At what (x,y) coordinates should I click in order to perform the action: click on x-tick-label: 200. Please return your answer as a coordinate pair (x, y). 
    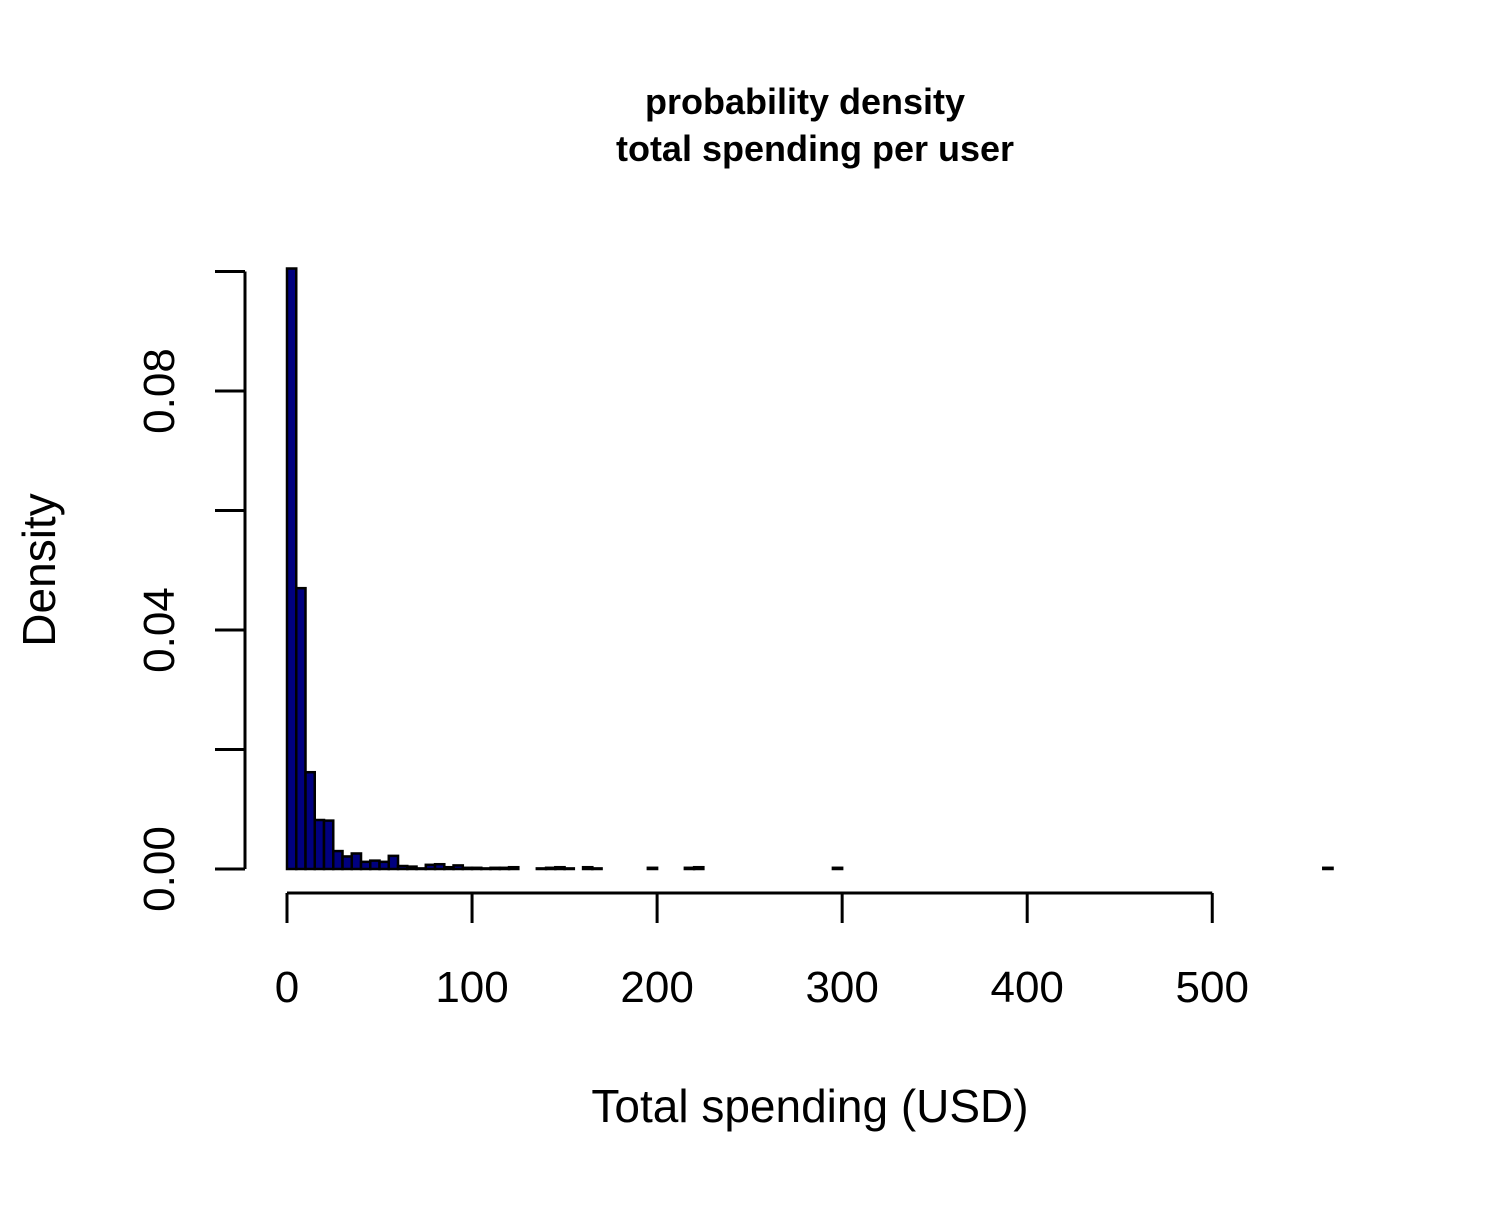
    Looking at the image, I should click on (656, 987).